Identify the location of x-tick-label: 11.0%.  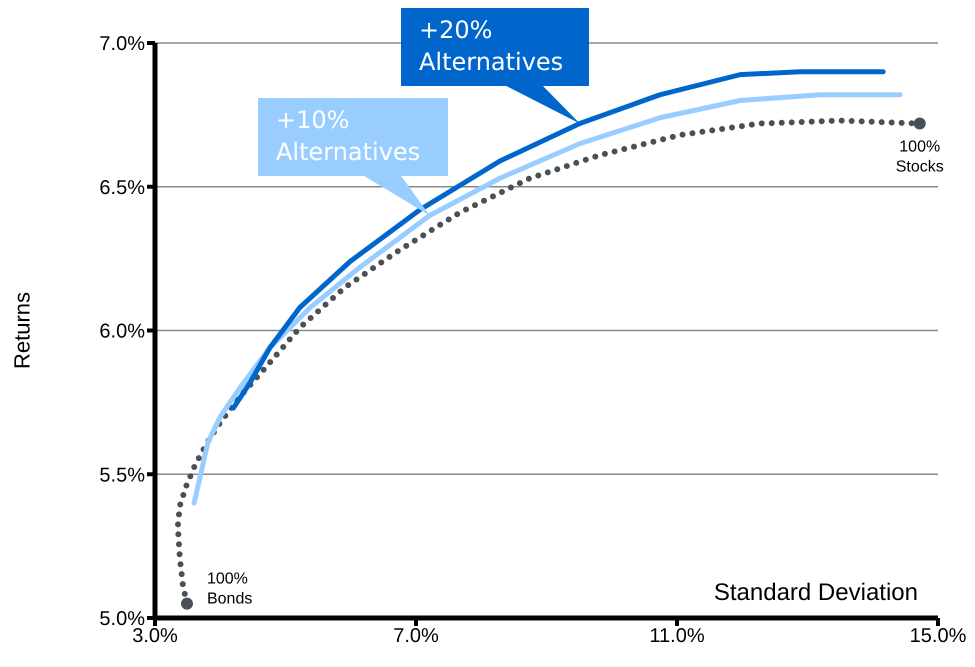
(677, 636).